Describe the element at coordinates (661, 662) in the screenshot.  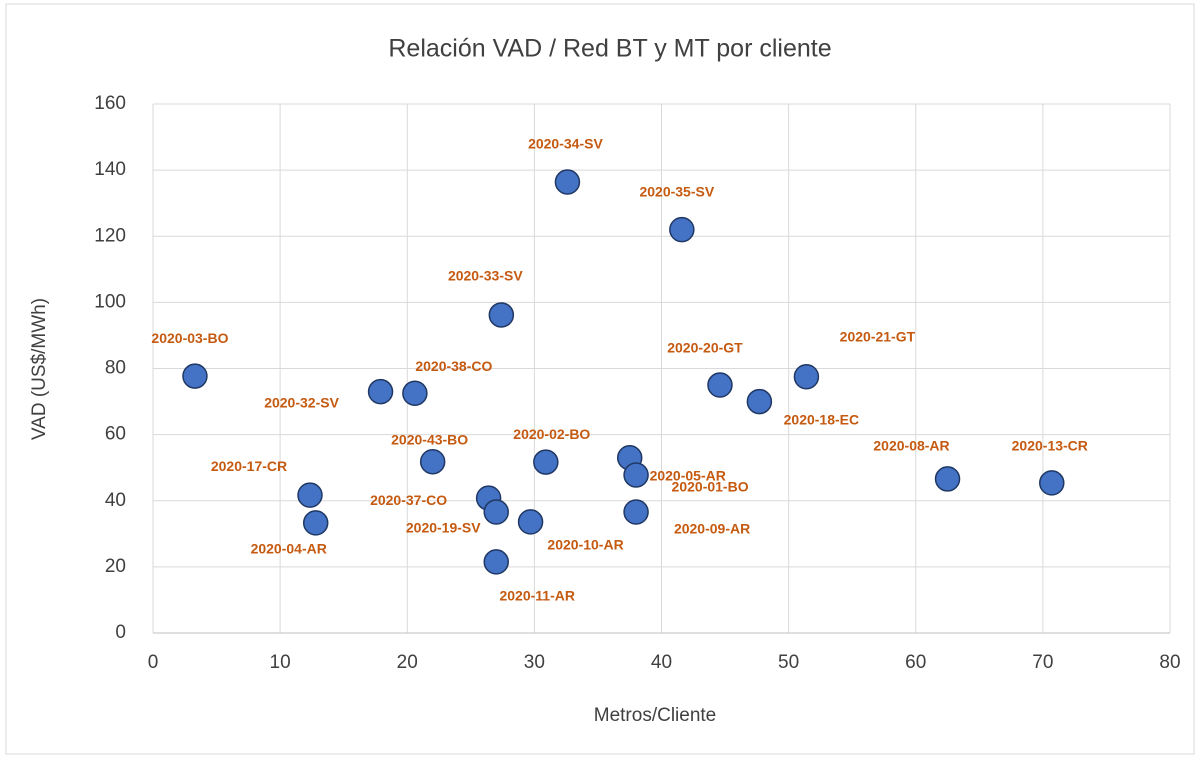
I see `x-tick-label: 40` at that location.